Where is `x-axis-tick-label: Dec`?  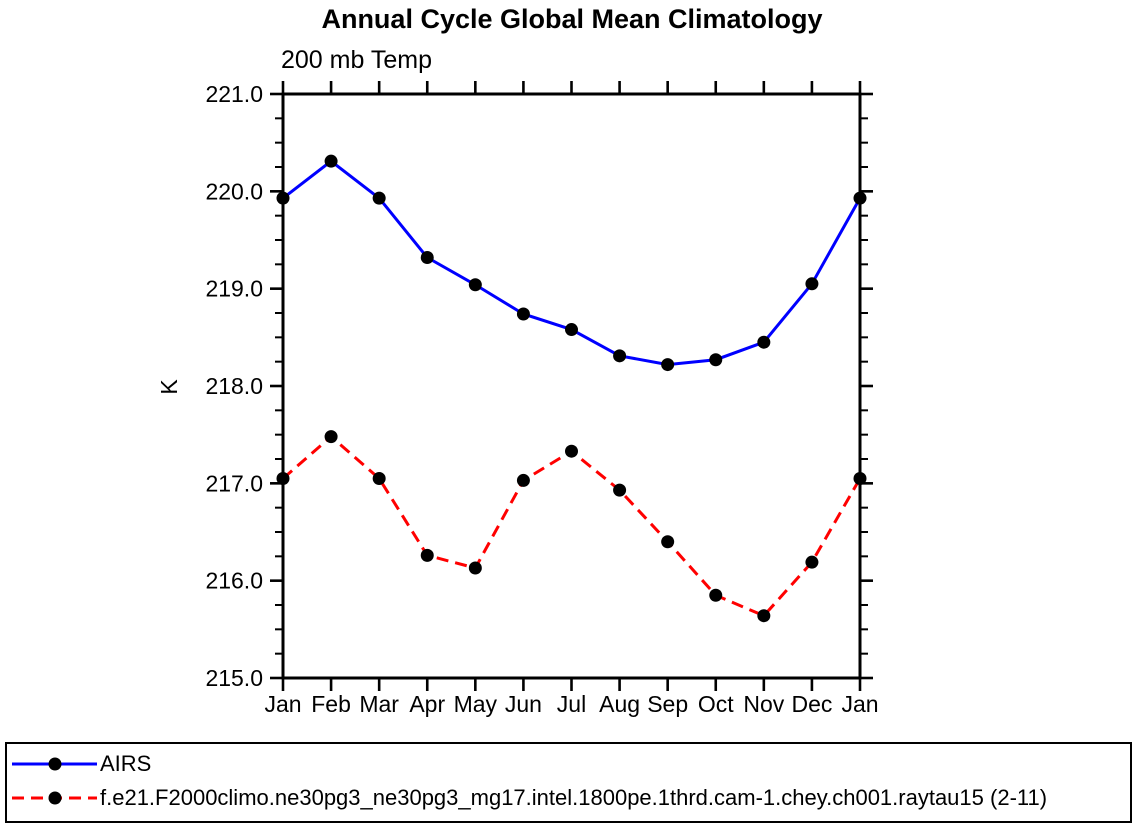 x-axis-tick-label: Dec is located at coordinates (811, 704).